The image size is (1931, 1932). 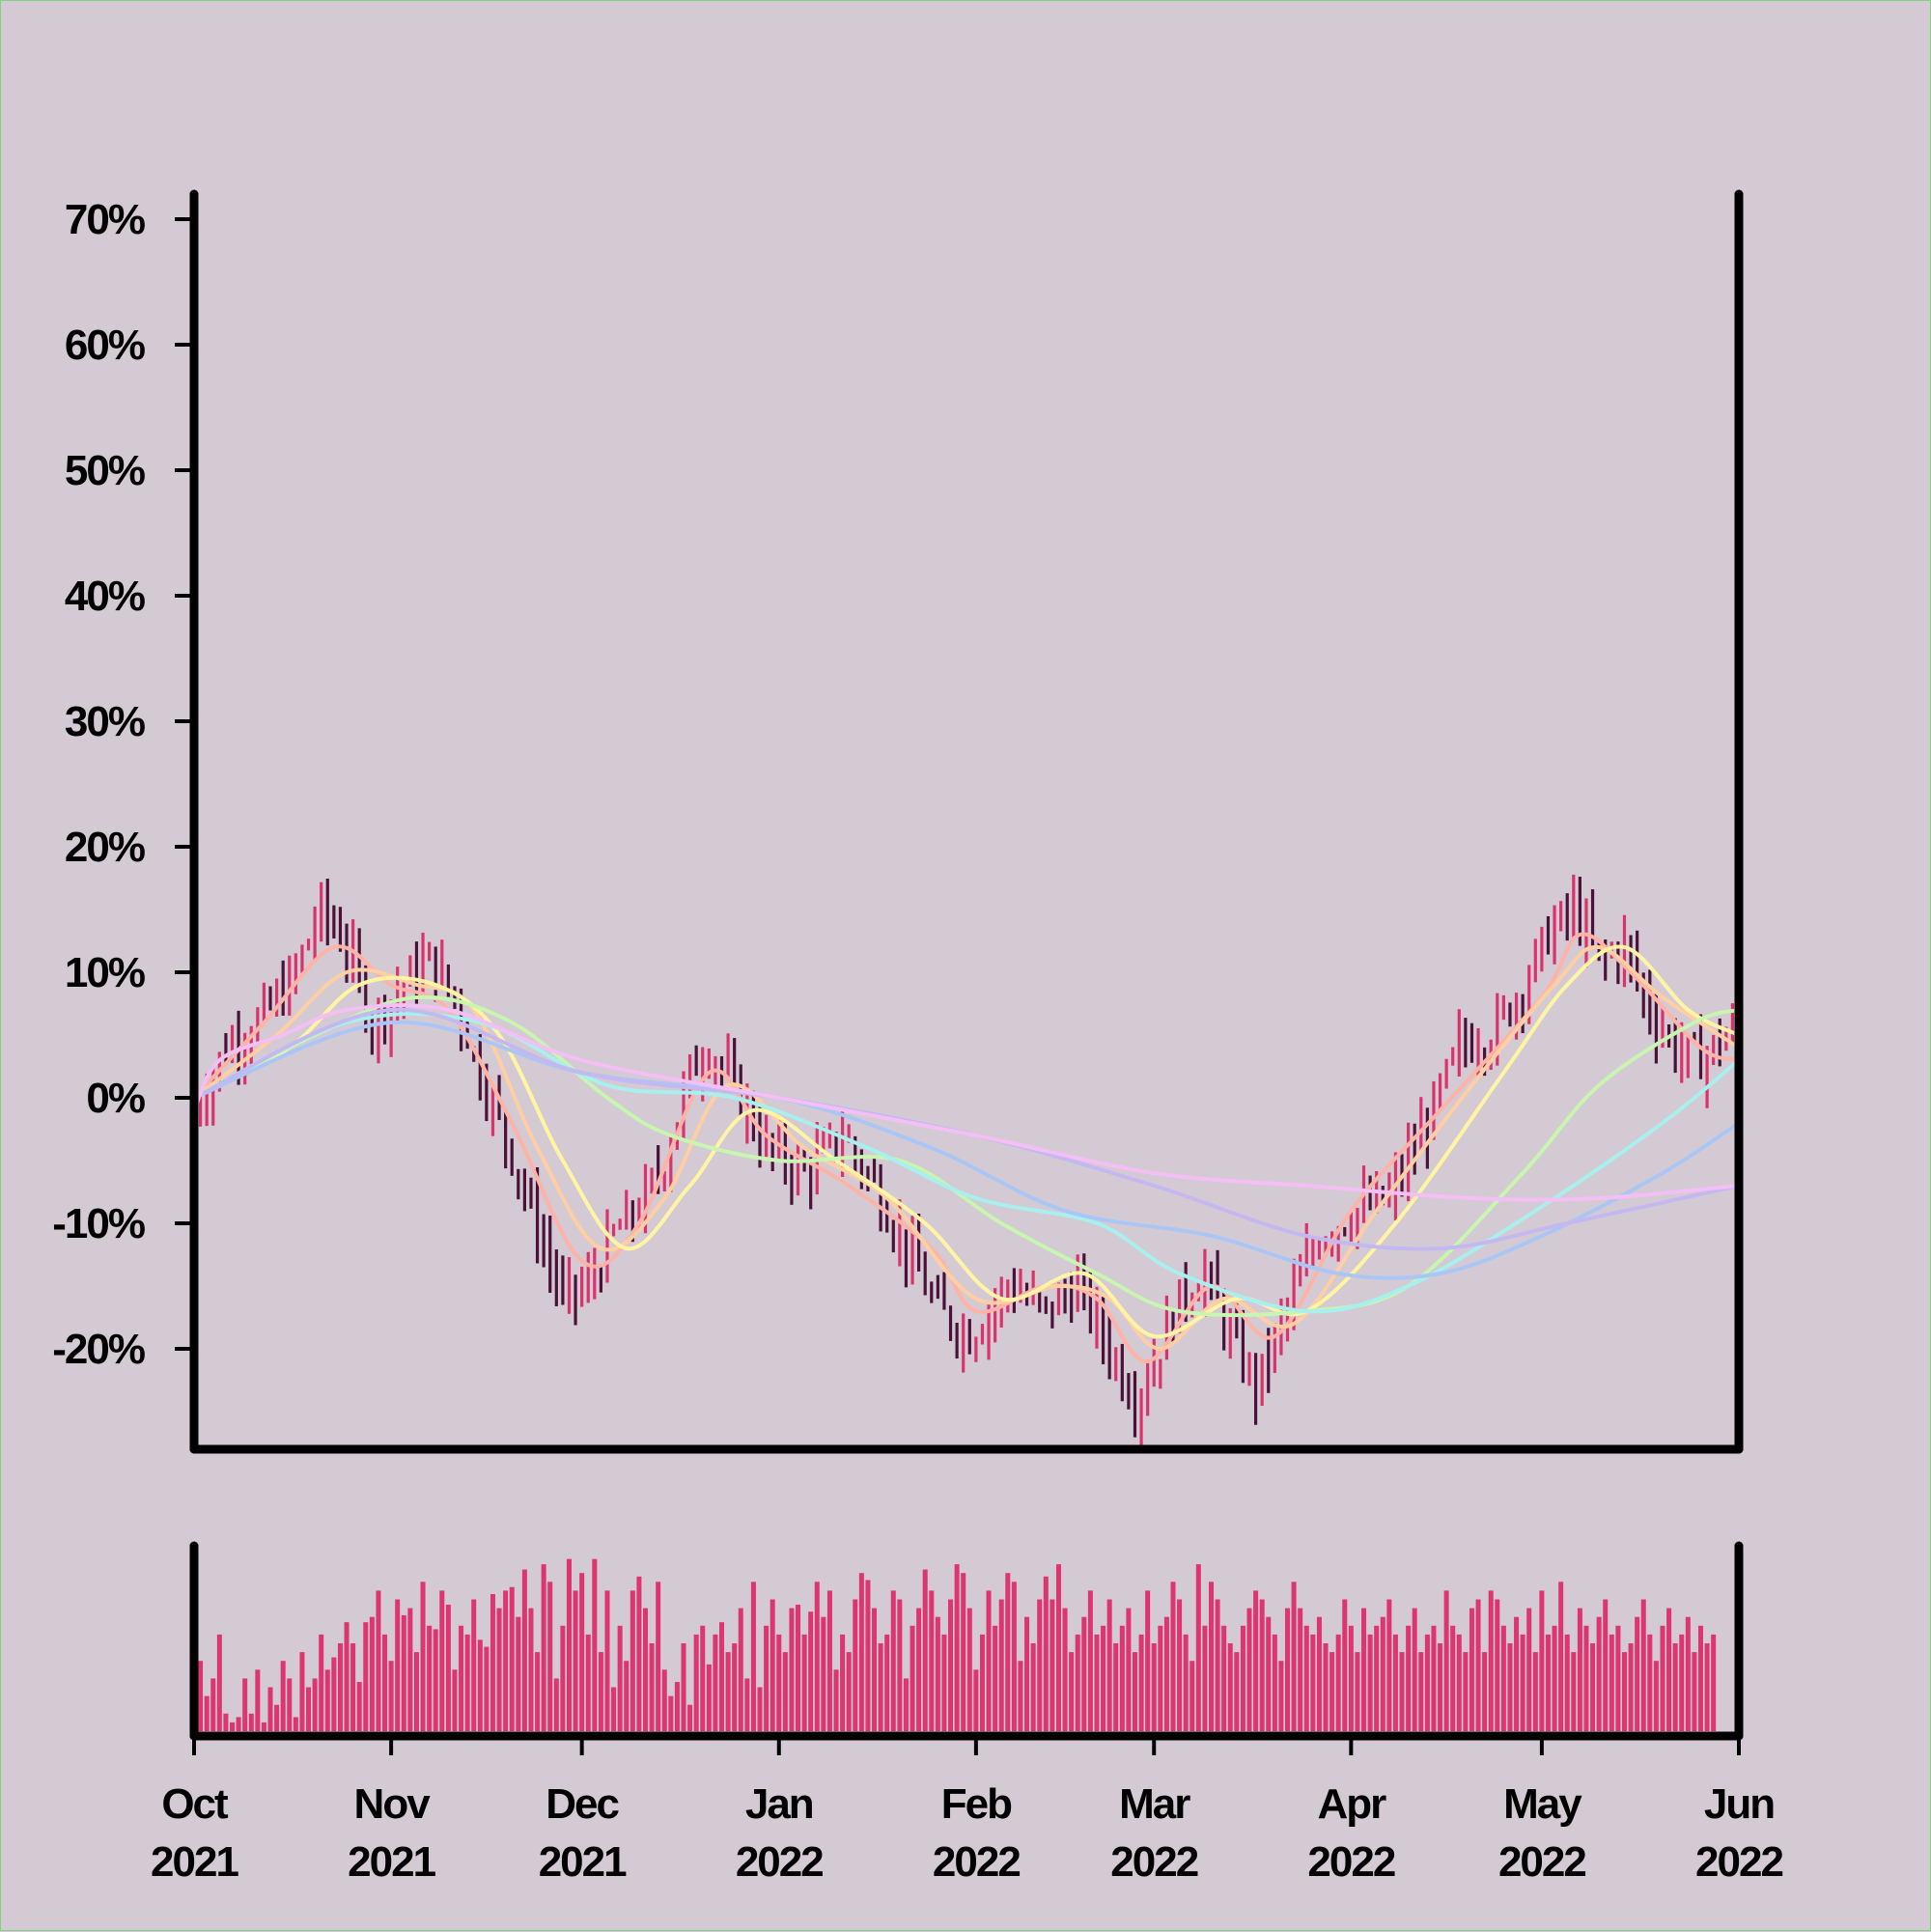 I want to click on x-tick-label-month: May, so click(x=1542, y=1804).